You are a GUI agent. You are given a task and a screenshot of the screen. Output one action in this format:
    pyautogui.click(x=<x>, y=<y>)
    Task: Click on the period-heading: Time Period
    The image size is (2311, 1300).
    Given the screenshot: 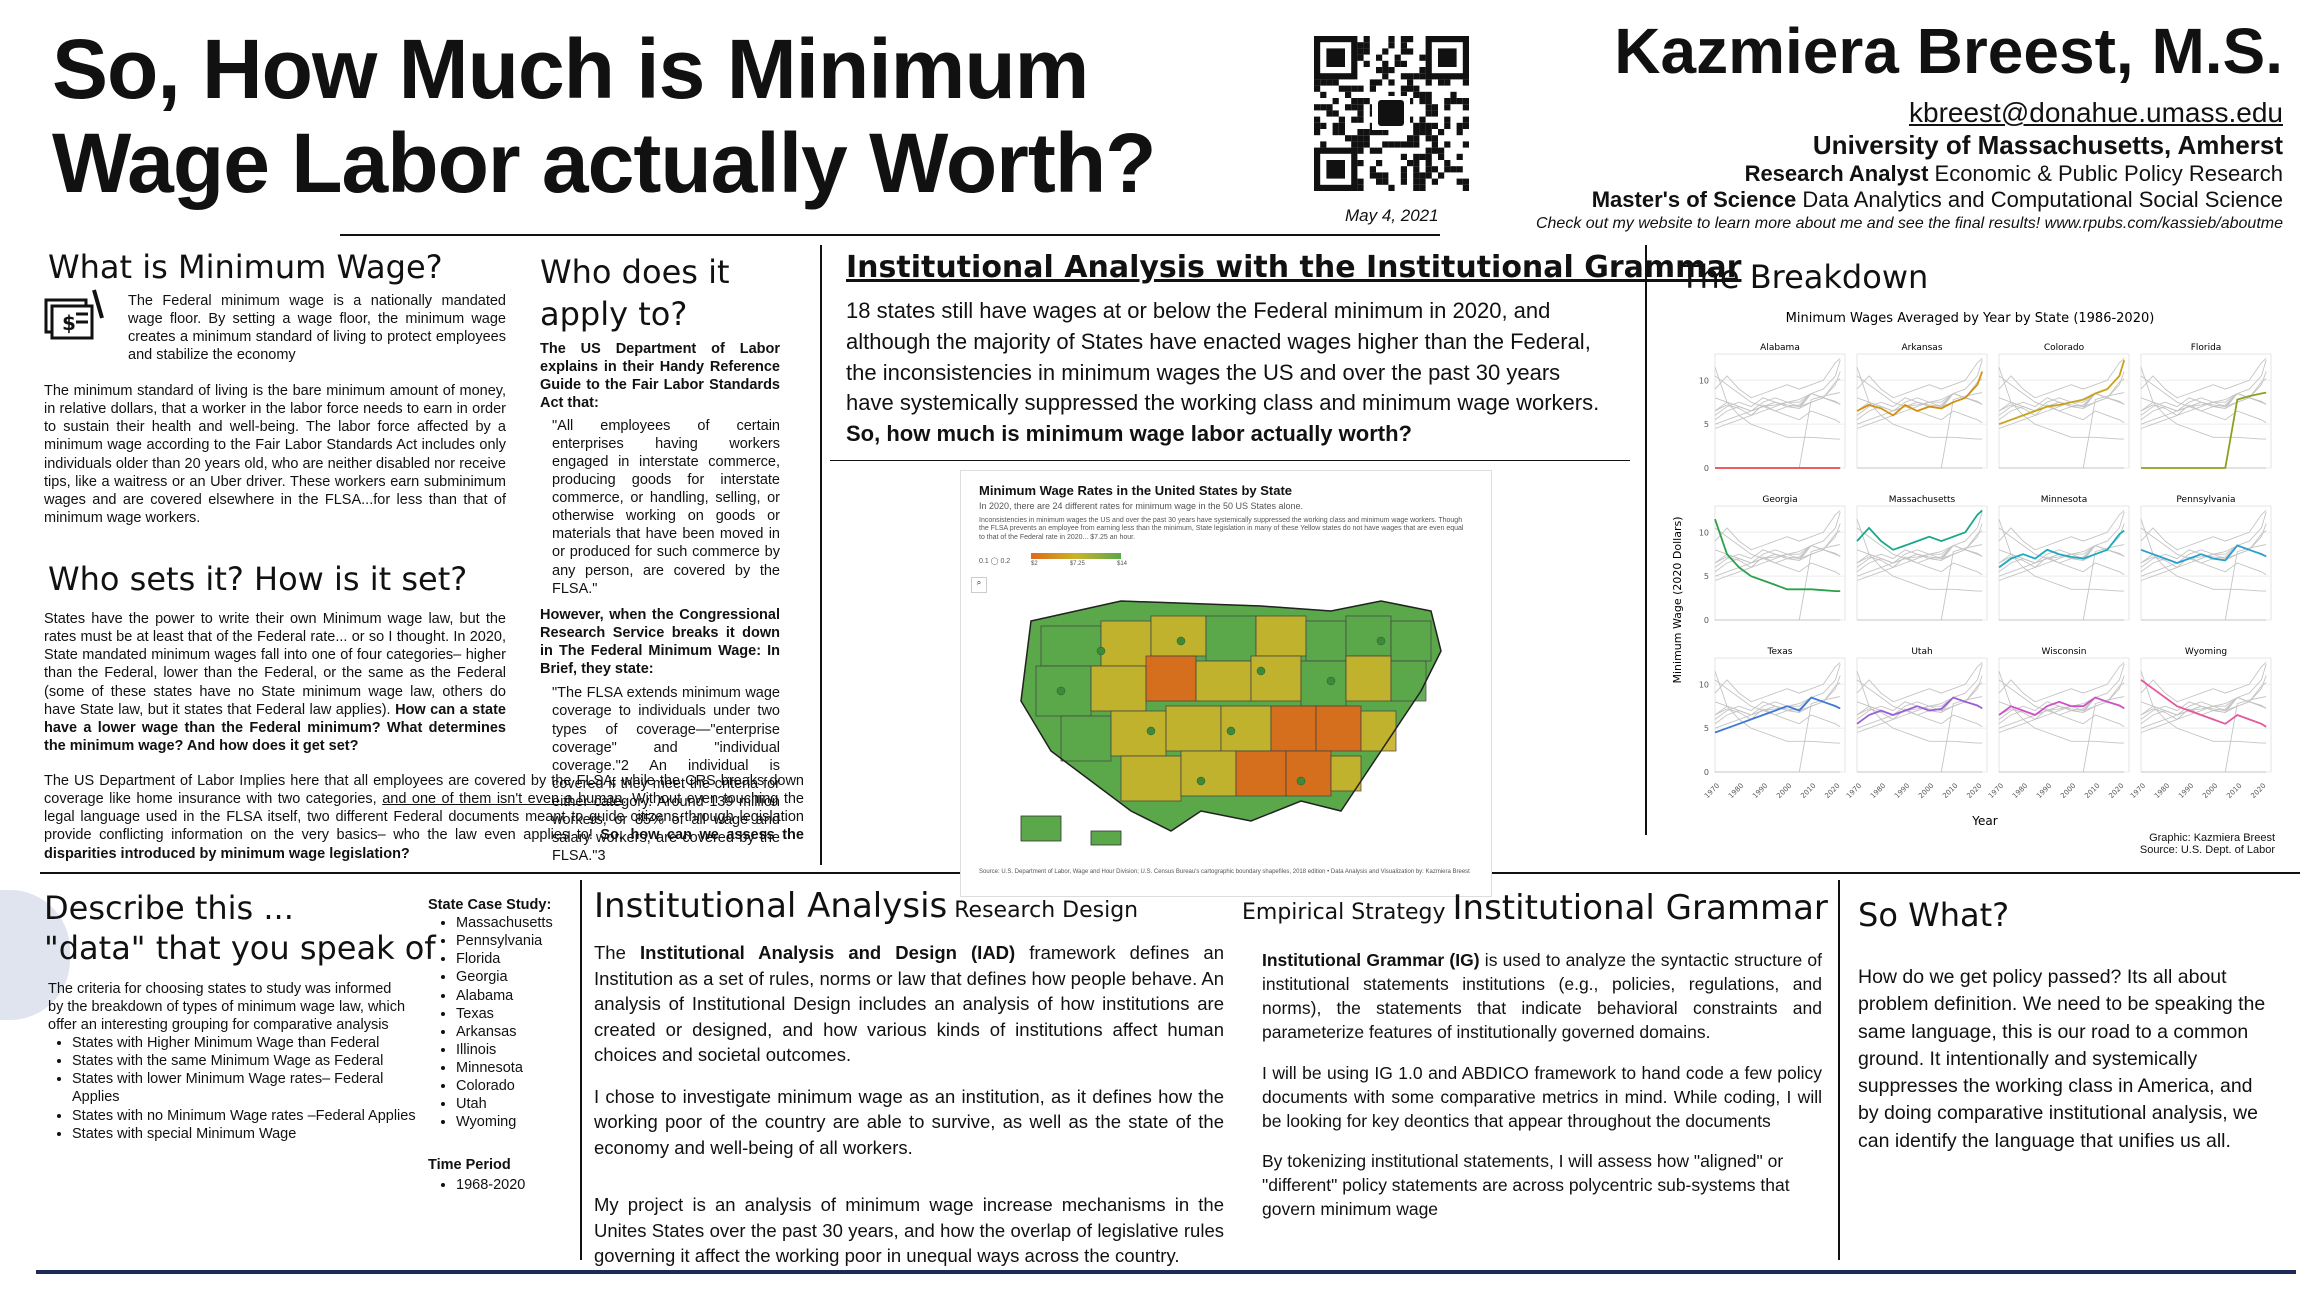 What is the action you would take?
    pyautogui.click(x=469, y=1165)
    